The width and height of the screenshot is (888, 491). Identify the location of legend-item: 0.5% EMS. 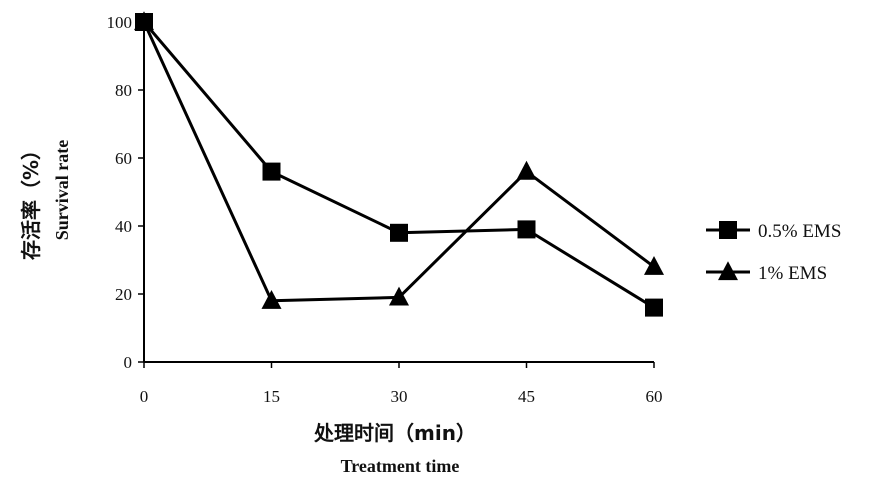
(773, 231).